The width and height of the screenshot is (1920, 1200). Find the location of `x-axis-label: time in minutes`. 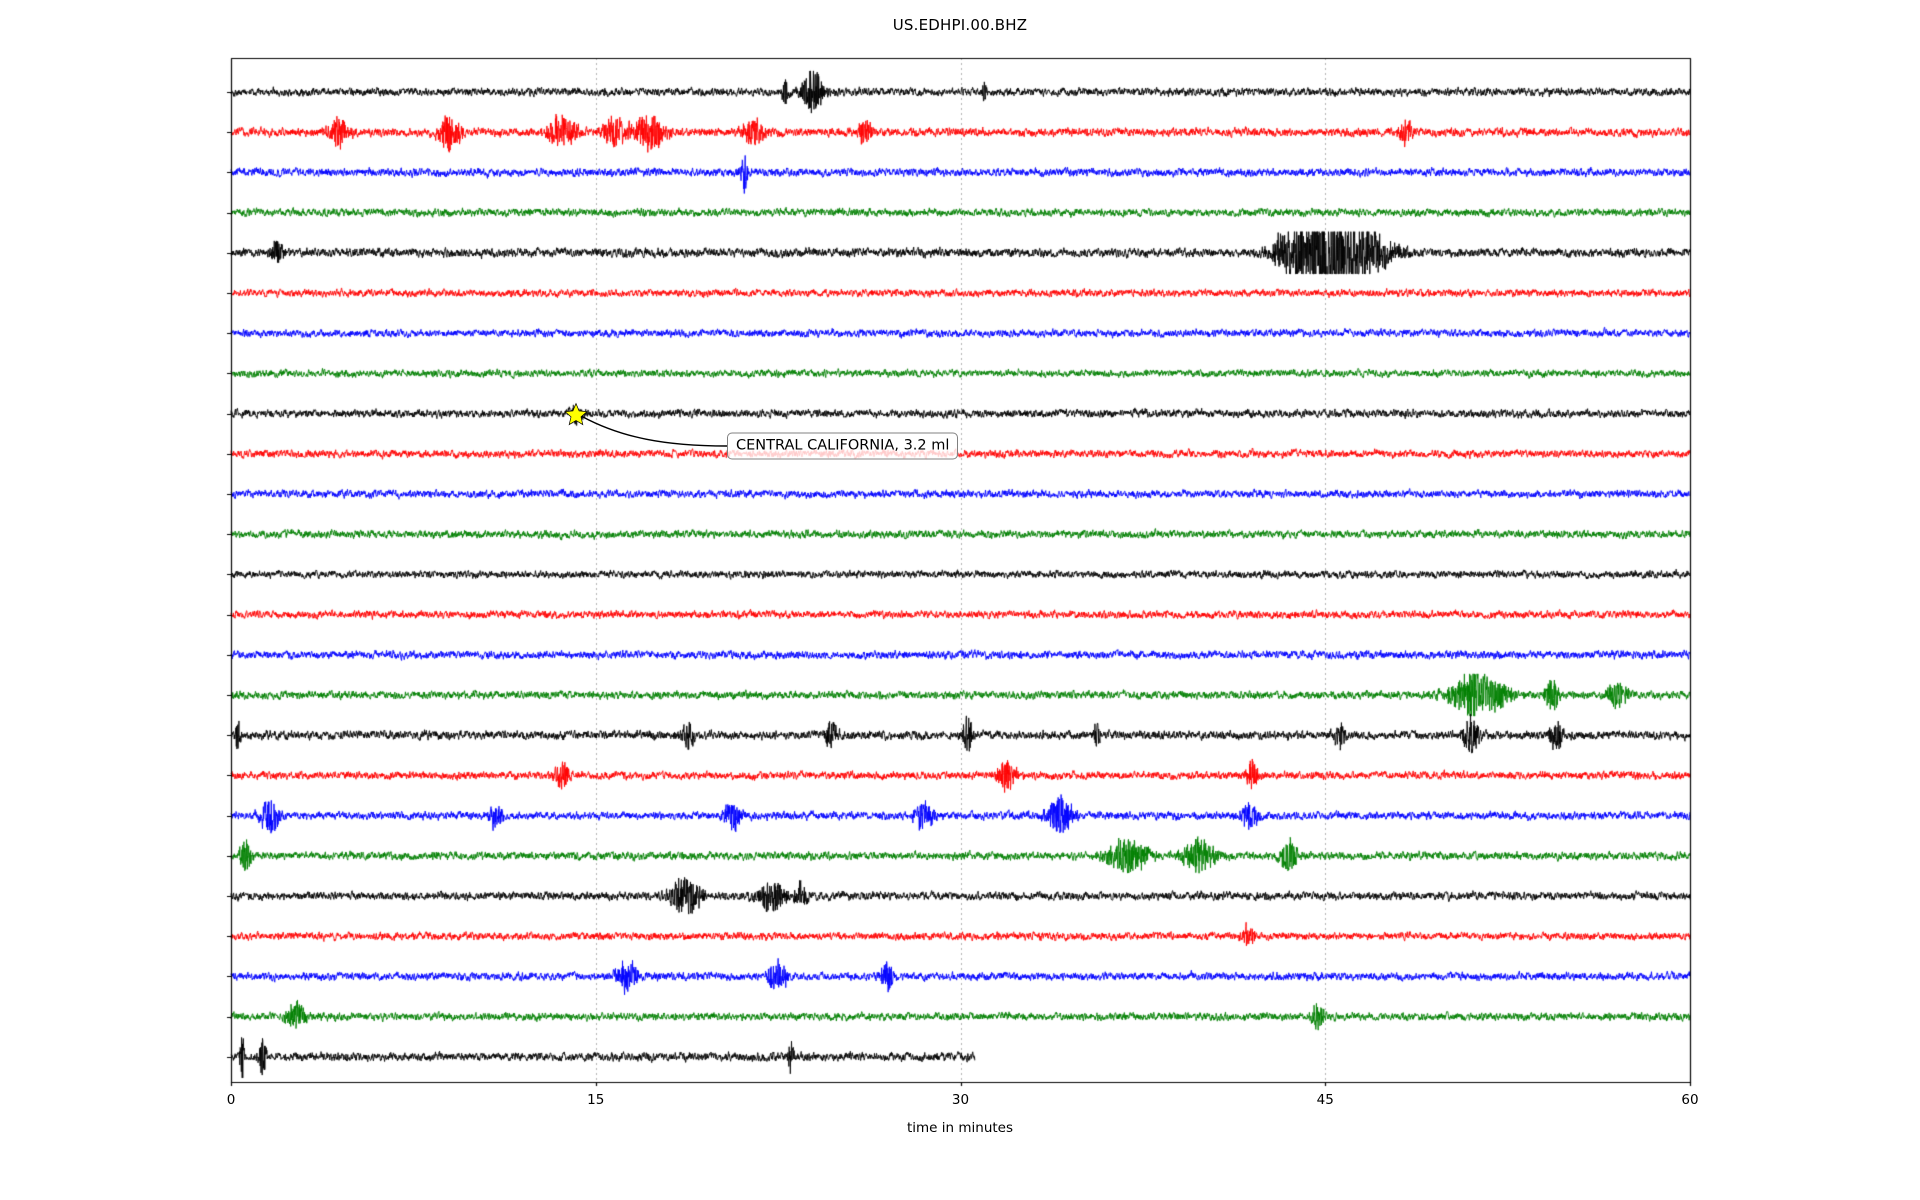

x-axis-label: time in minutes is located at coordinates (960, 1128).